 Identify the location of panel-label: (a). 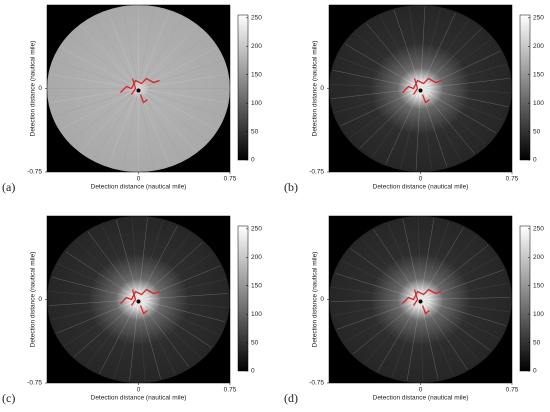
(8, 187).